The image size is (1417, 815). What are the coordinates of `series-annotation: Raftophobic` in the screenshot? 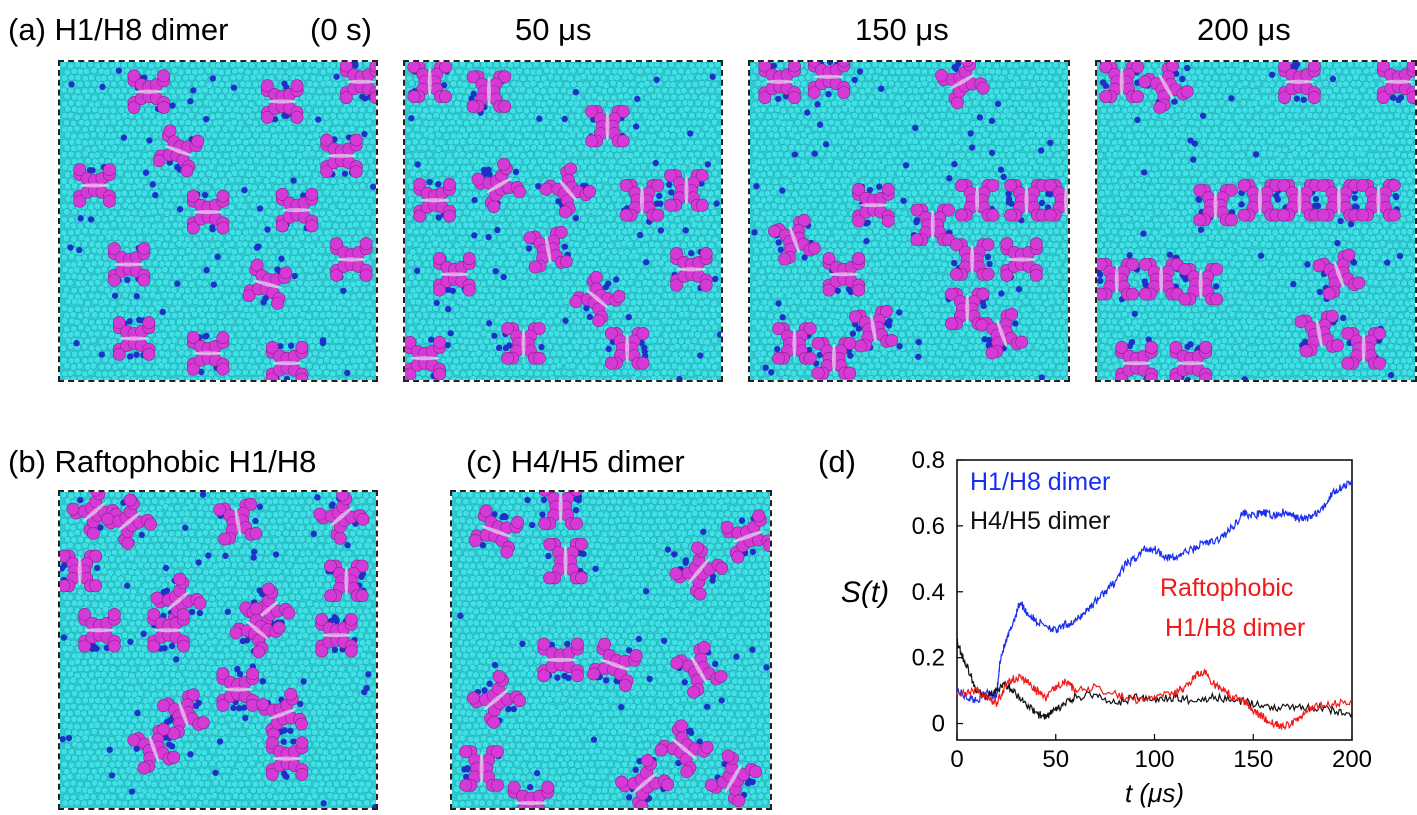 It's located at (1226, 588).